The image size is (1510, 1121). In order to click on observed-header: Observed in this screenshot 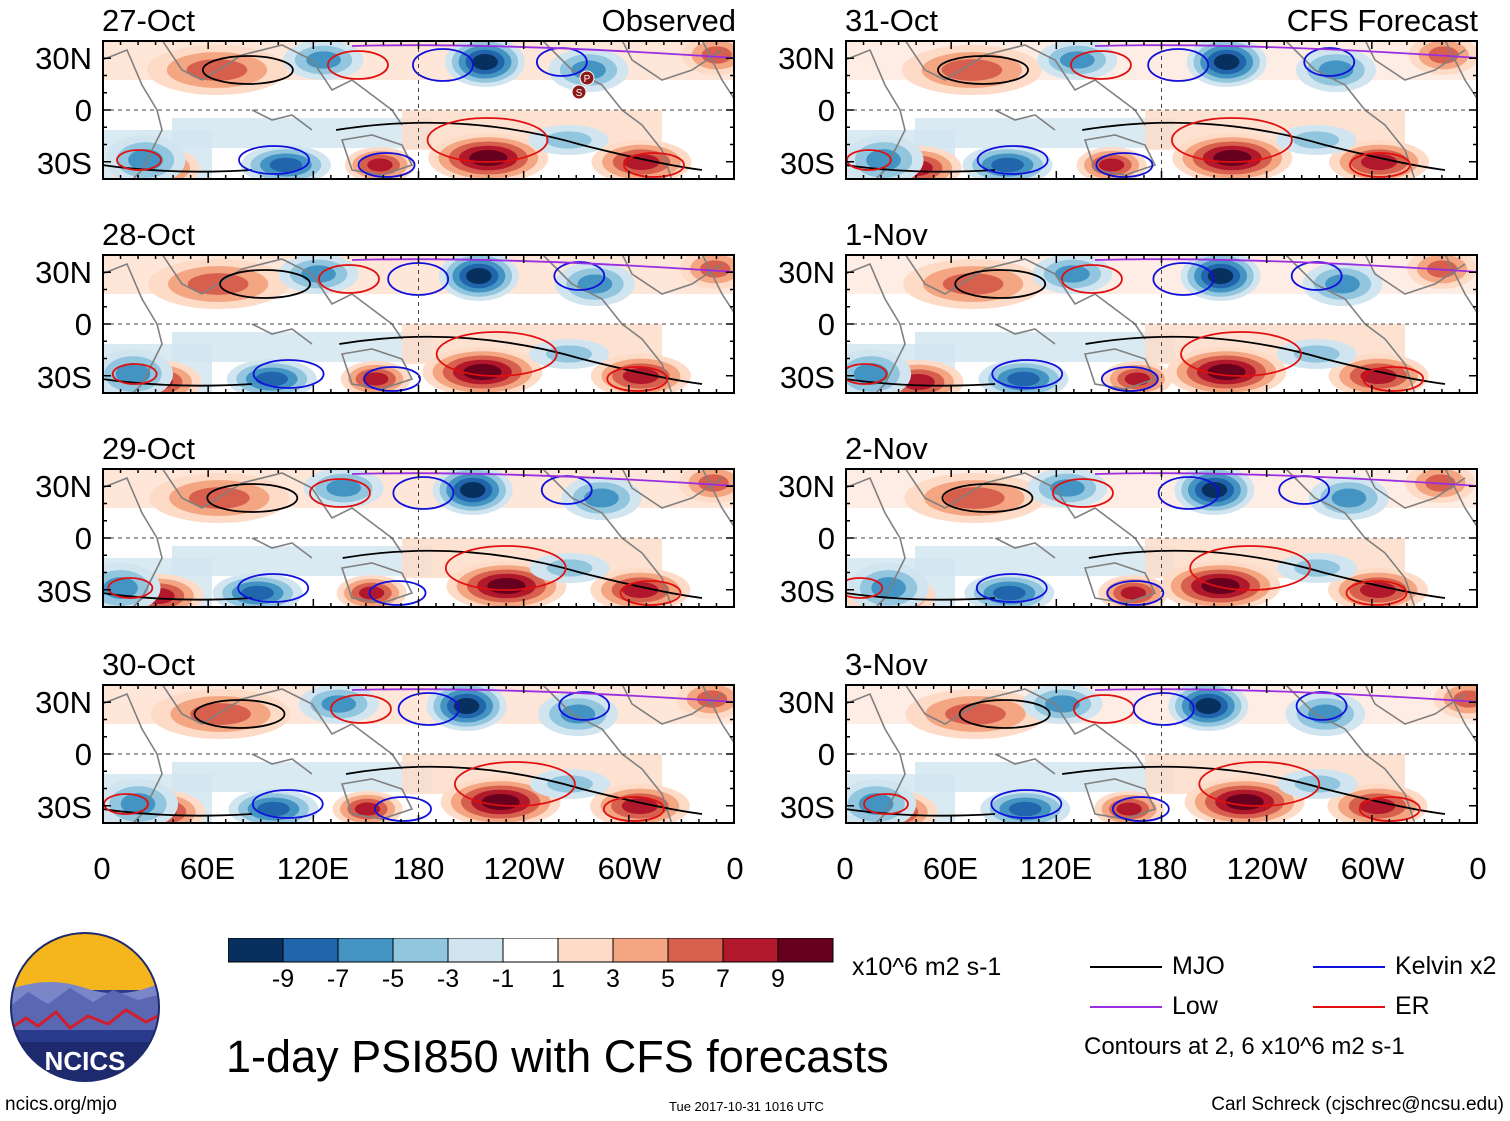, I will do `click(668, 20)`.